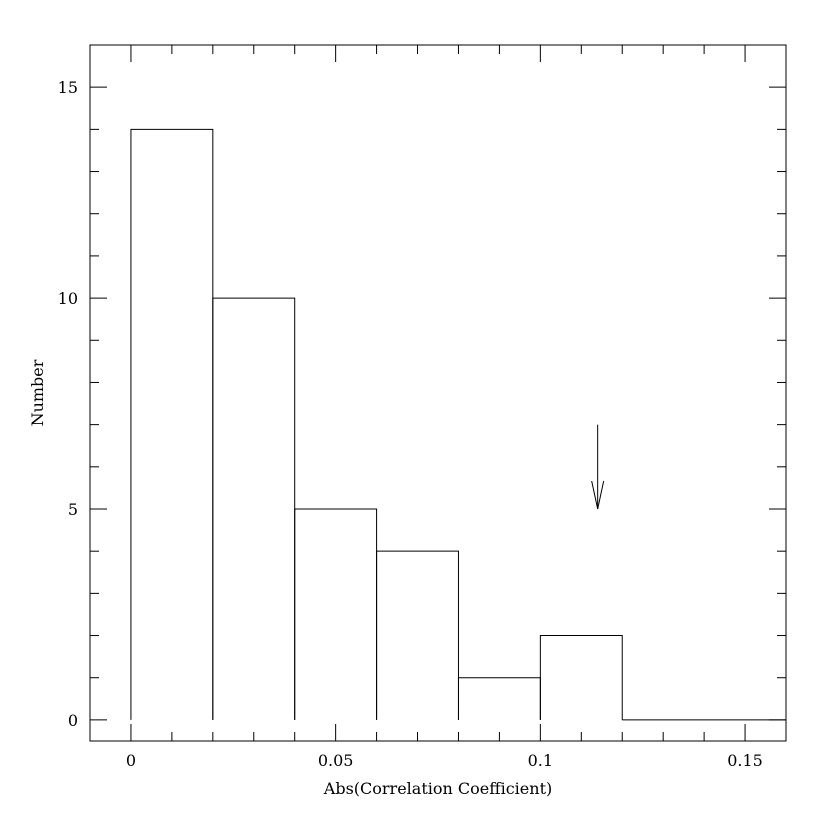 The image size is (830, 830). What do you see at coordinates (37, 392) in the screenshot?
I see `y-axis-label: Number` at bounding box center [37, 392].